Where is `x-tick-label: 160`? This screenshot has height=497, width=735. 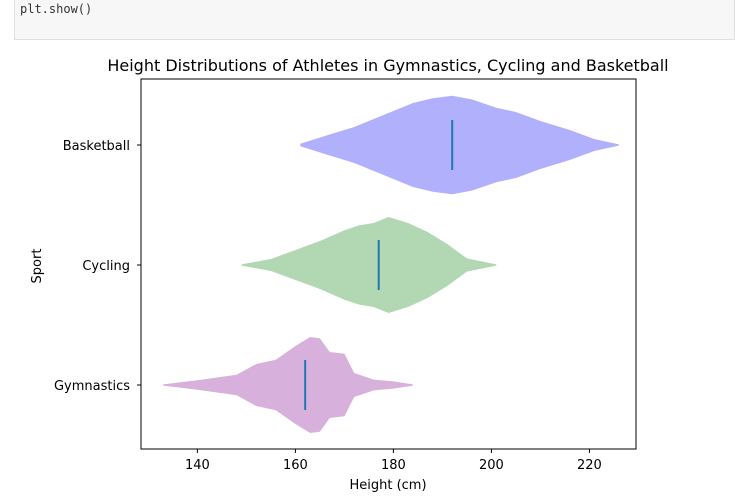 x-tick-label: 160 is located at coordinates (295, 465).